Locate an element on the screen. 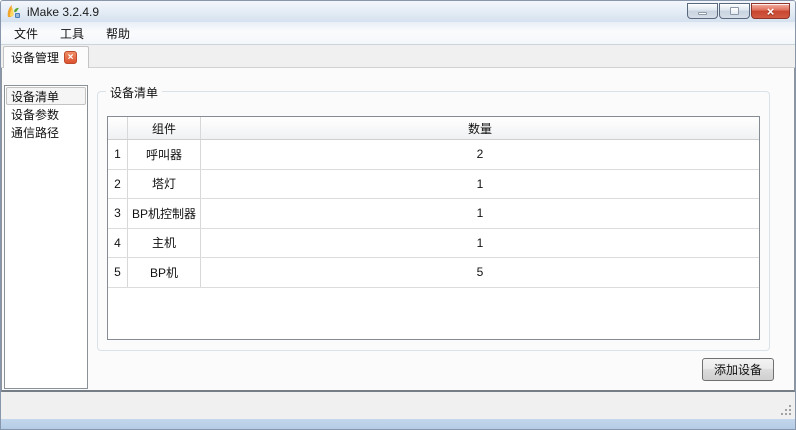  cell-component: 呼叫器 is located at coordinates (164, 154).